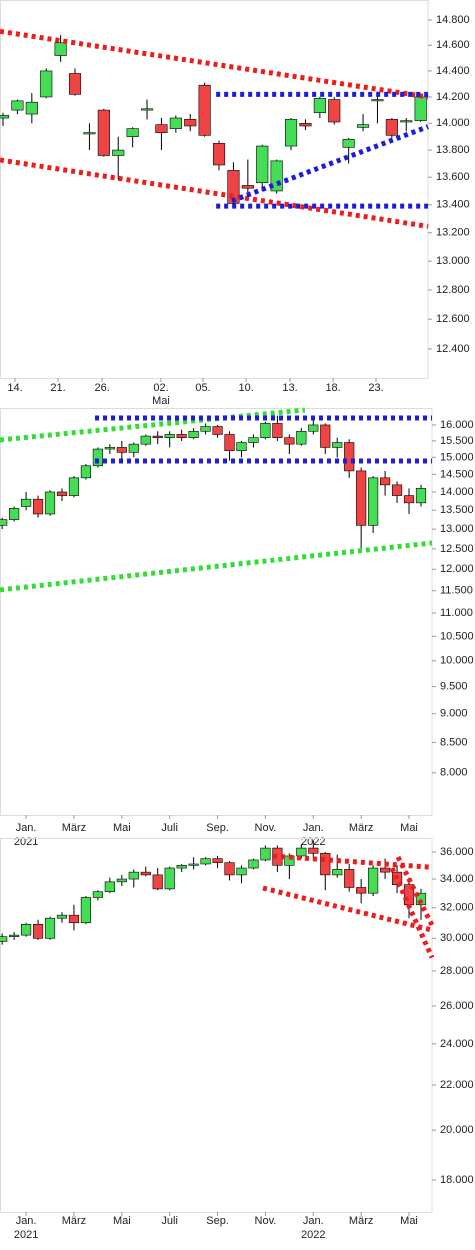  I want to click on y-tick-label: 36.000, so click(457, 852).